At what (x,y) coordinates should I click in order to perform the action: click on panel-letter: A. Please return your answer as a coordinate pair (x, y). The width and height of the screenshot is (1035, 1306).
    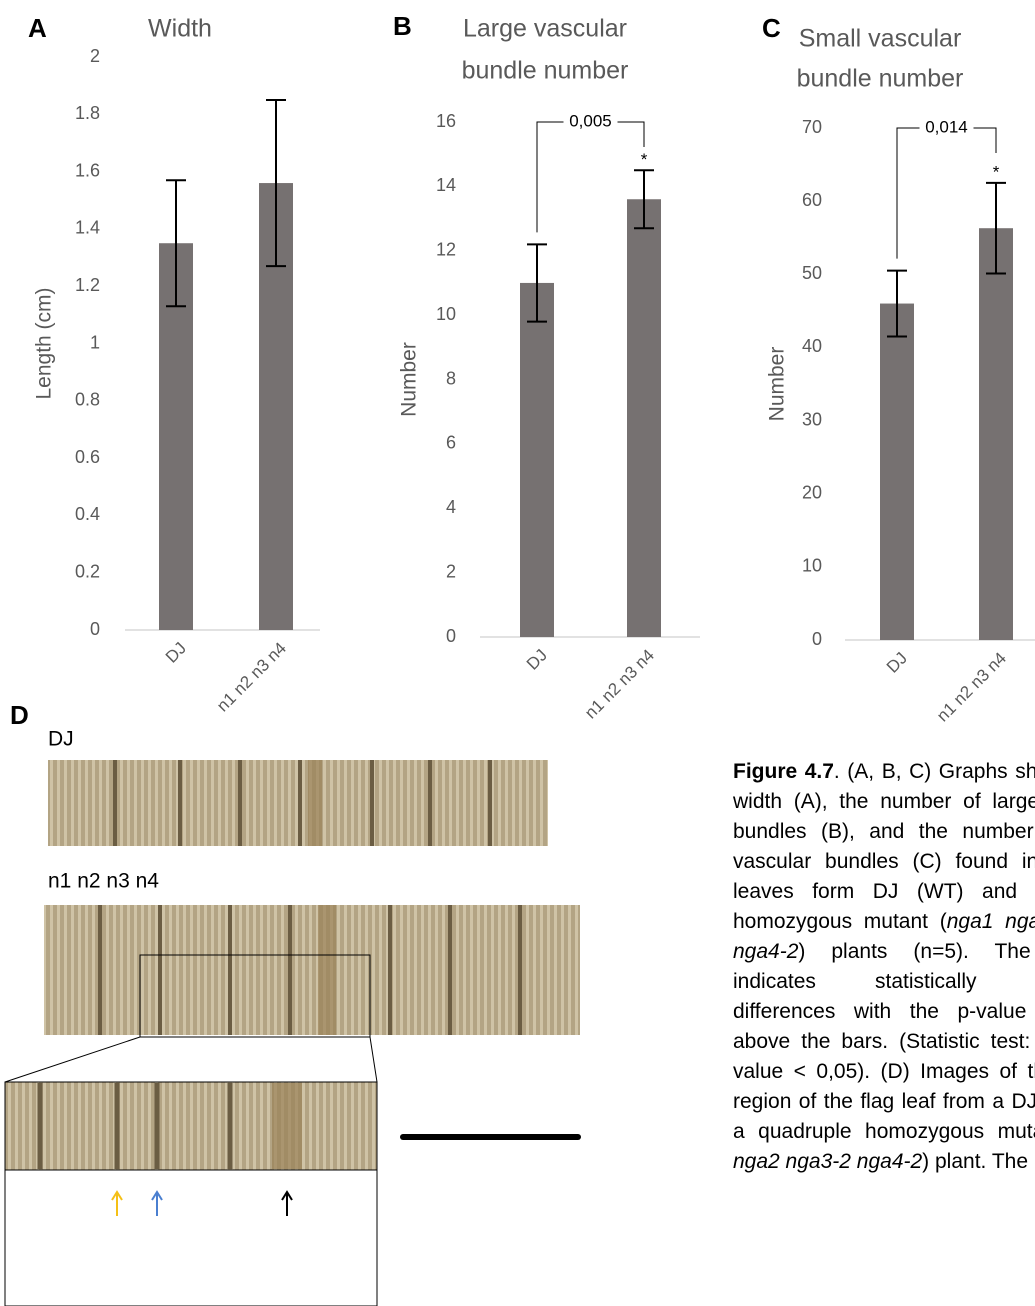
    Looking at the image, I should click on (37, 28).